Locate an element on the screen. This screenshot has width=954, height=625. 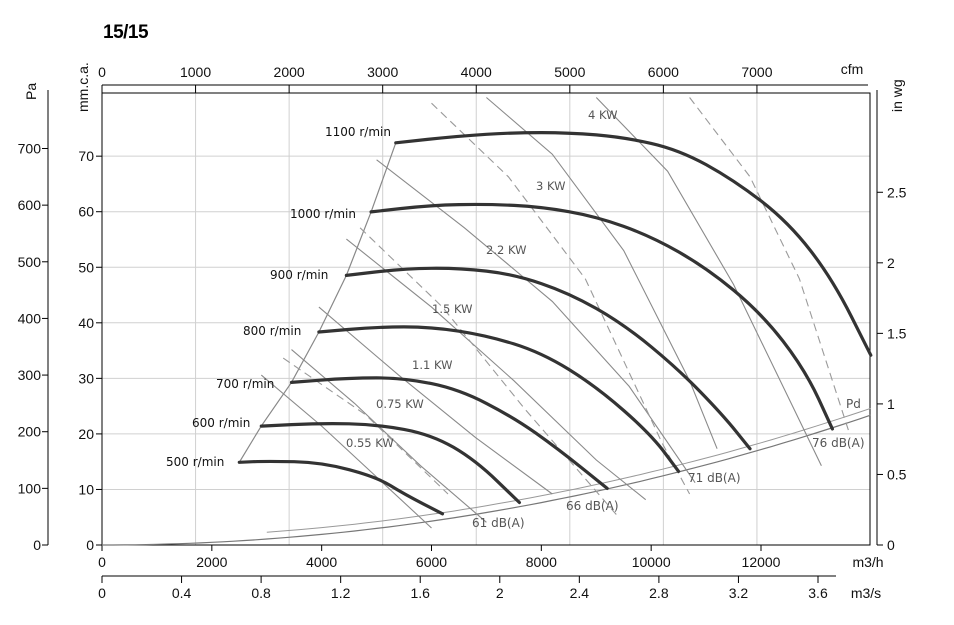
inwg-axis-unit: in wg is located at coordinates (897, 95).